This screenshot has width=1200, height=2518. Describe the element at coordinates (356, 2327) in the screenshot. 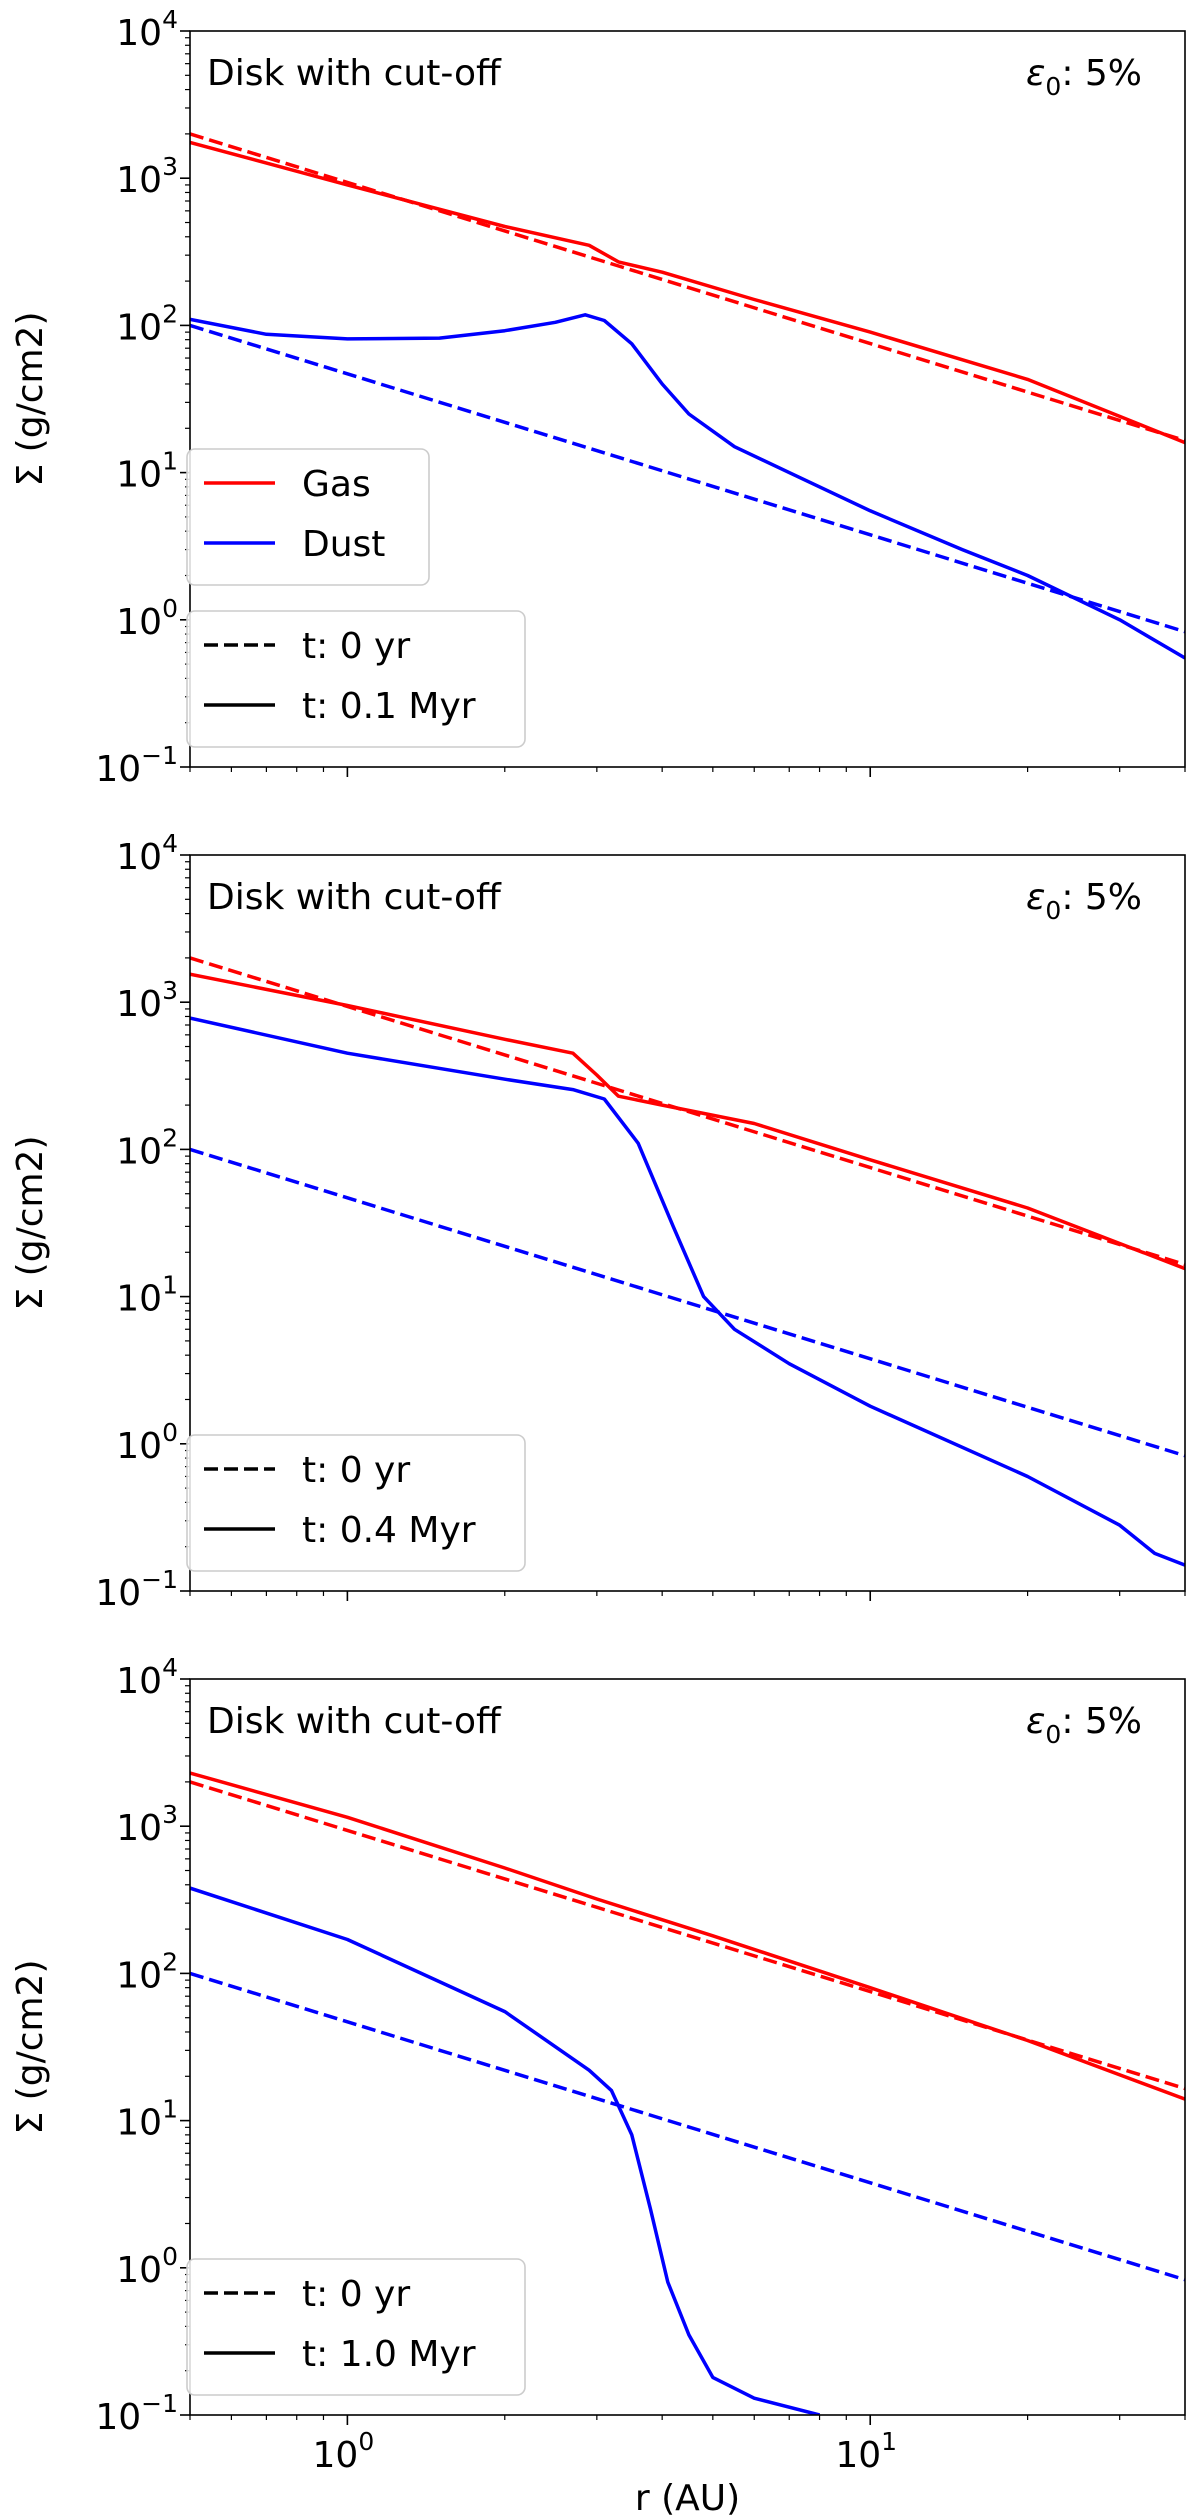

I see `legend-lower-left: t: 0 yr t: 1.0 Myr` at that location.